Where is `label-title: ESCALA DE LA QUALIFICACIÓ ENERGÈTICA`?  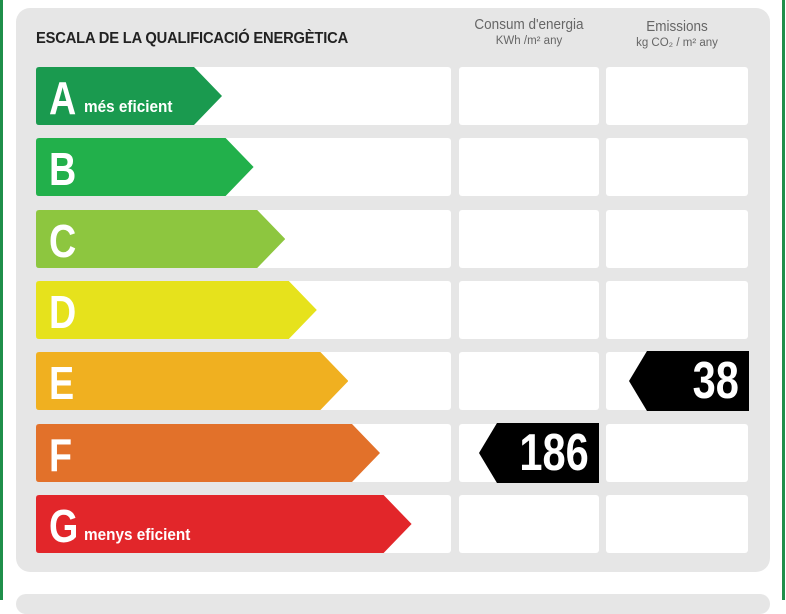
label-title: ESCALA DE LA QUALIFICACIÓ ENERGÈTICA is located at coordinates (192, 38).